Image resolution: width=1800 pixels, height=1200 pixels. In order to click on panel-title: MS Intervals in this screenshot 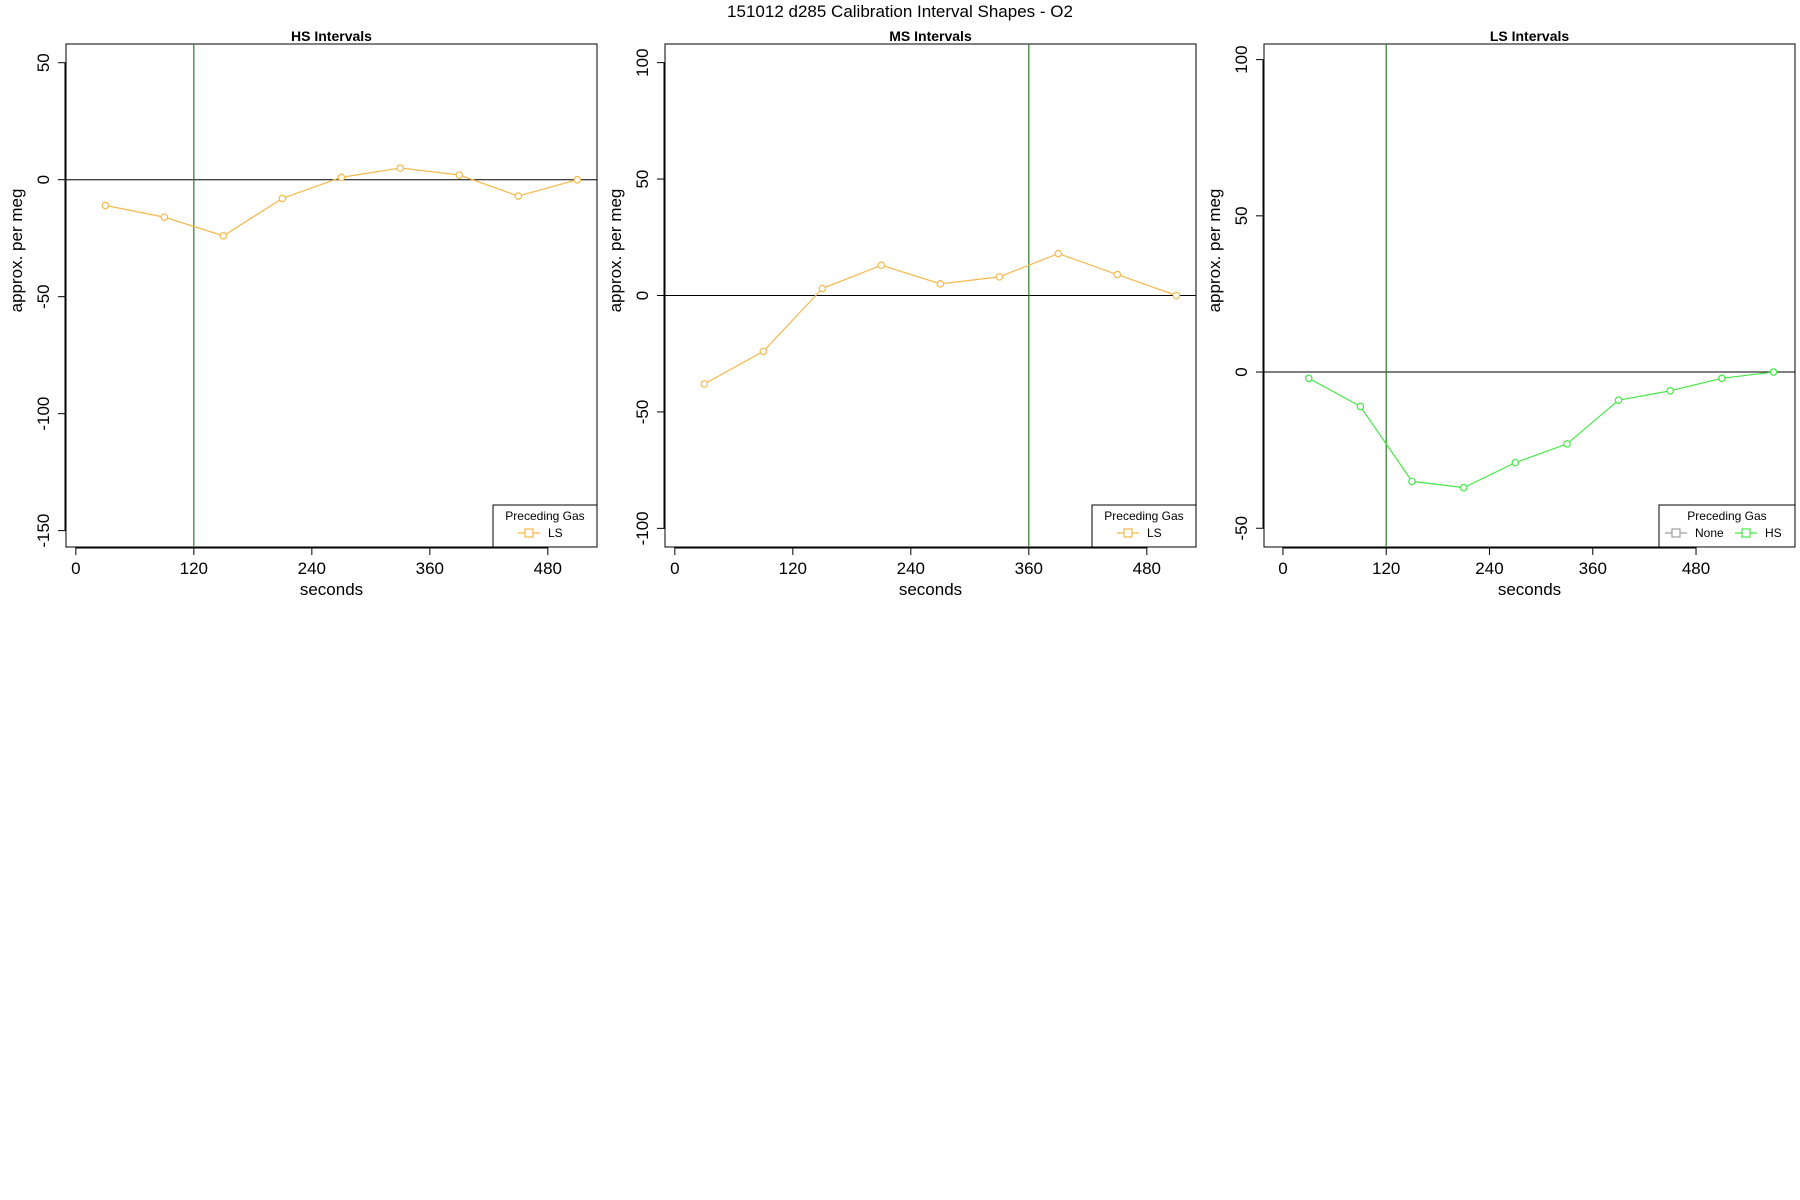, I will do `click(930, 36)`.